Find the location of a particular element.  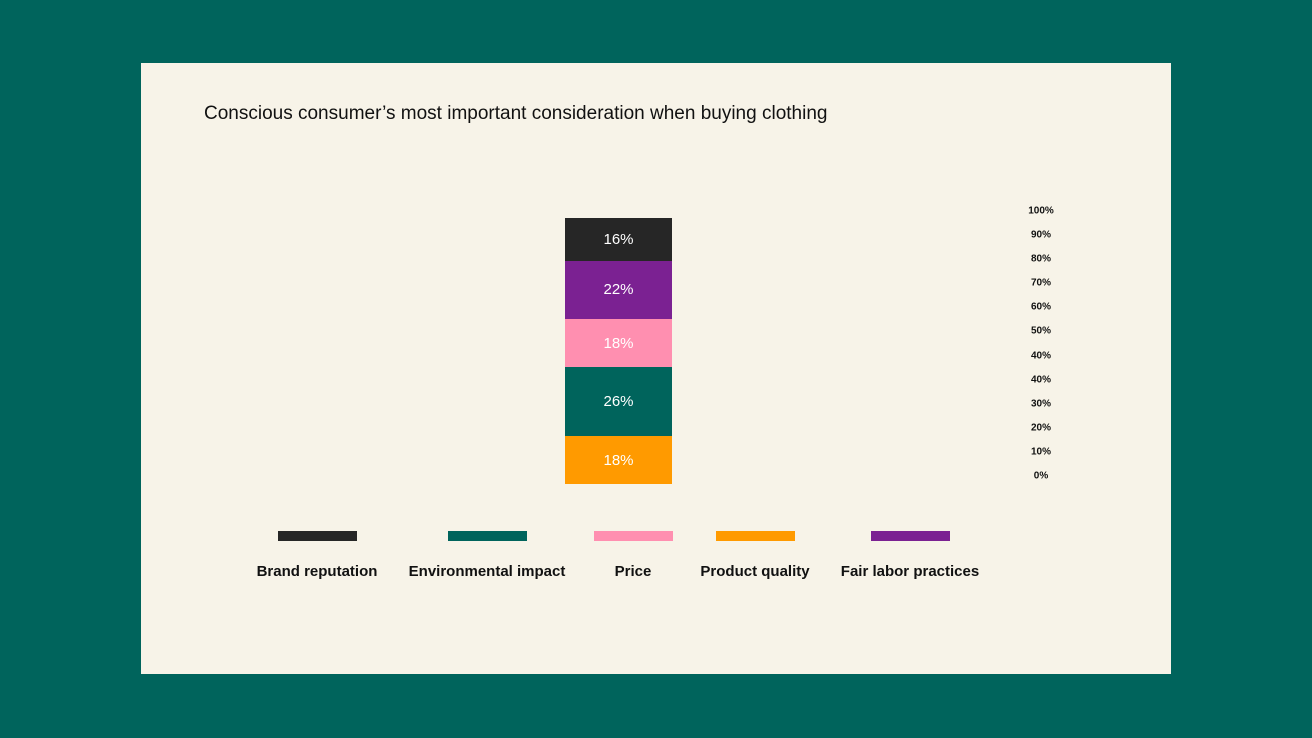

y-tick-label: 70% is located at coordinates (1040, 283).